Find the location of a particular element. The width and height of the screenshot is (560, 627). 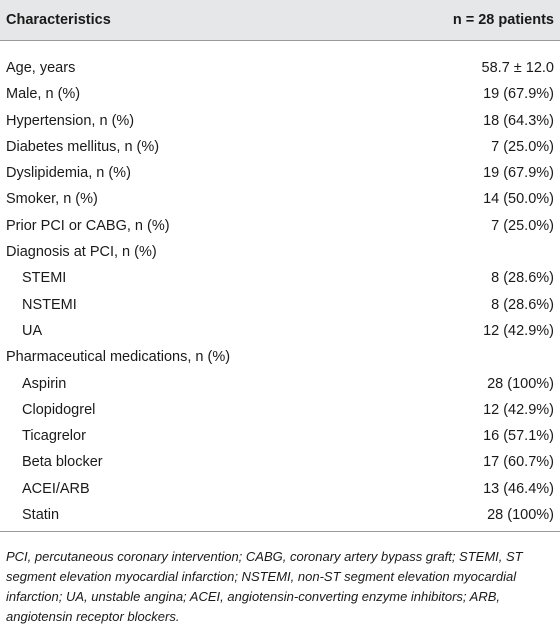

row-label: STEMI is located at coordinates (44, 278).